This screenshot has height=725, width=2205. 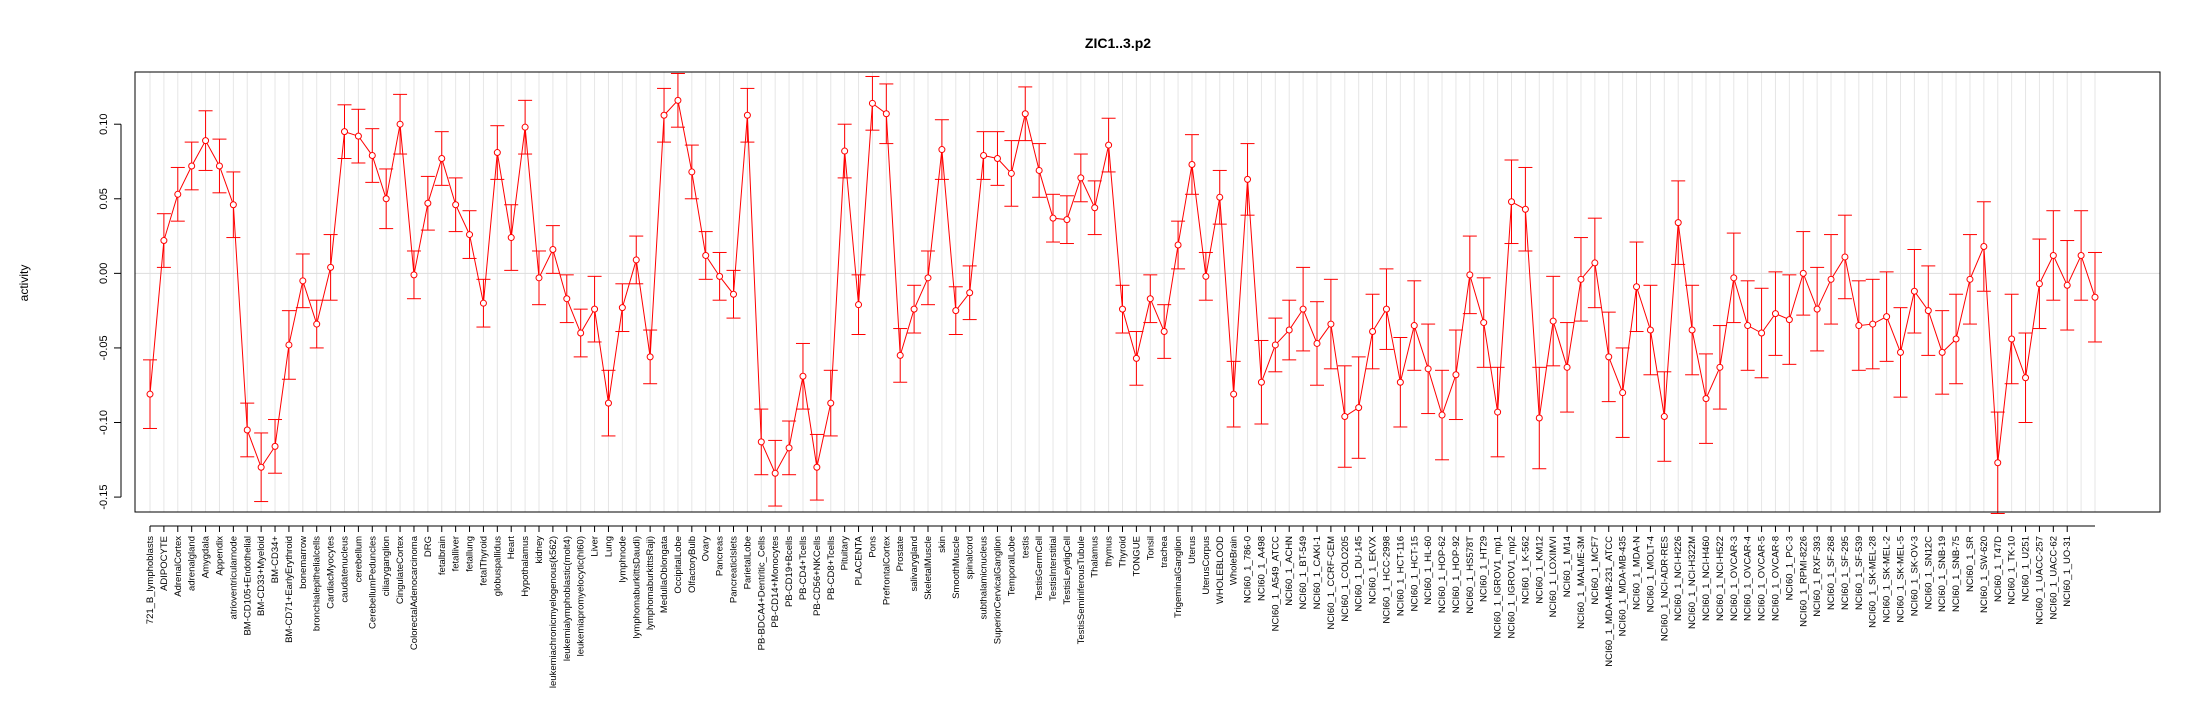 I want to click on x-tick-label: NCI60_1_RPMI-8226, so click(x=1803, y=581).